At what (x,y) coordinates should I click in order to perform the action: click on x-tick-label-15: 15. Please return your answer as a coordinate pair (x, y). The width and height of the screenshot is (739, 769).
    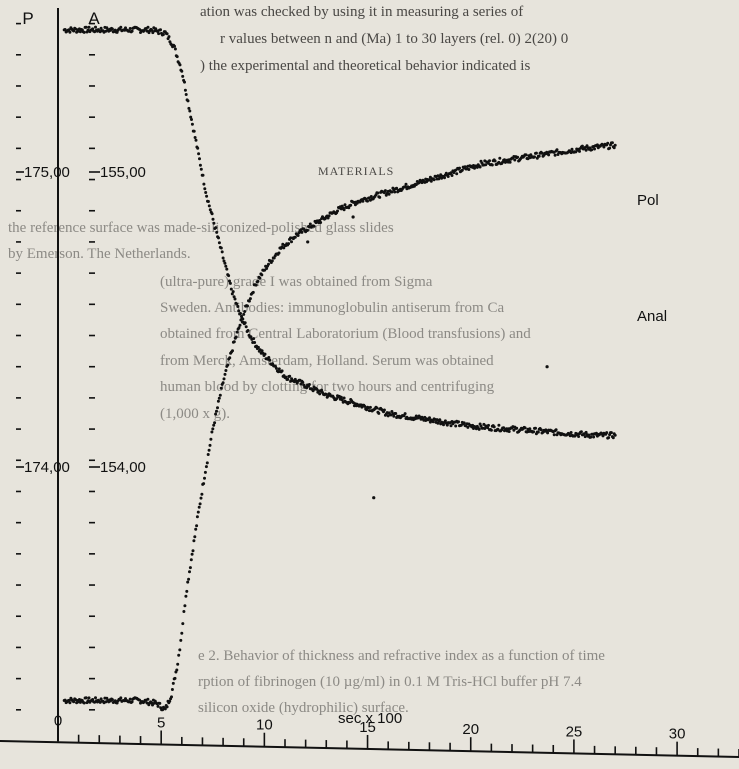
    Looking at the image, I should click on (367, 727).